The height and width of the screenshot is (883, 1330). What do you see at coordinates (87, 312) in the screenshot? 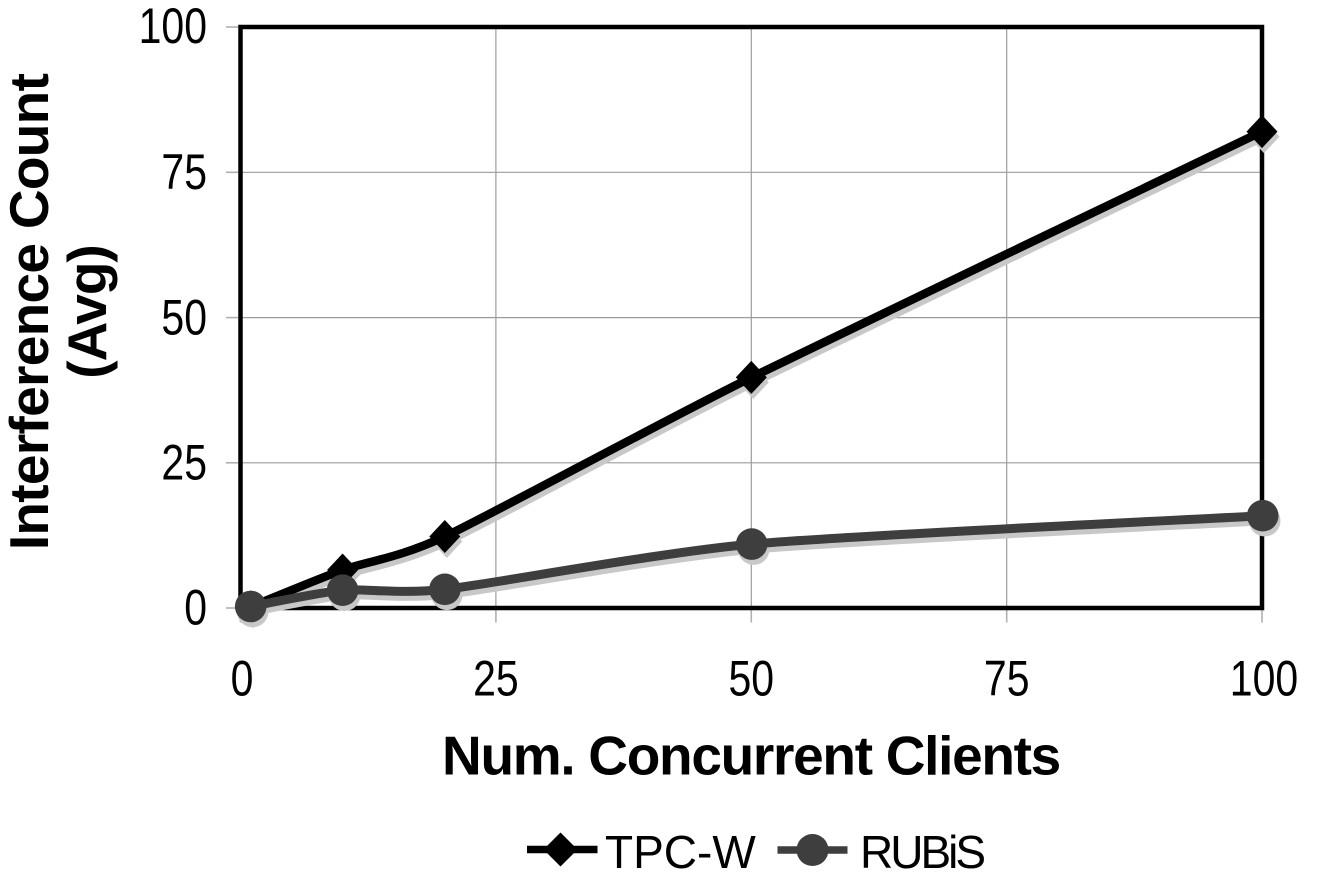
I see `svg-text: (Avg)` at bounding box center [87, 312].